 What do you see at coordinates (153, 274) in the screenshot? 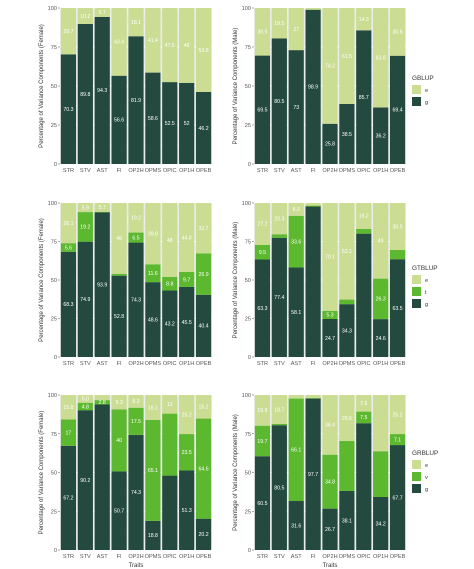
I see `data-label: 11.6` at bounding box center [153, 274].